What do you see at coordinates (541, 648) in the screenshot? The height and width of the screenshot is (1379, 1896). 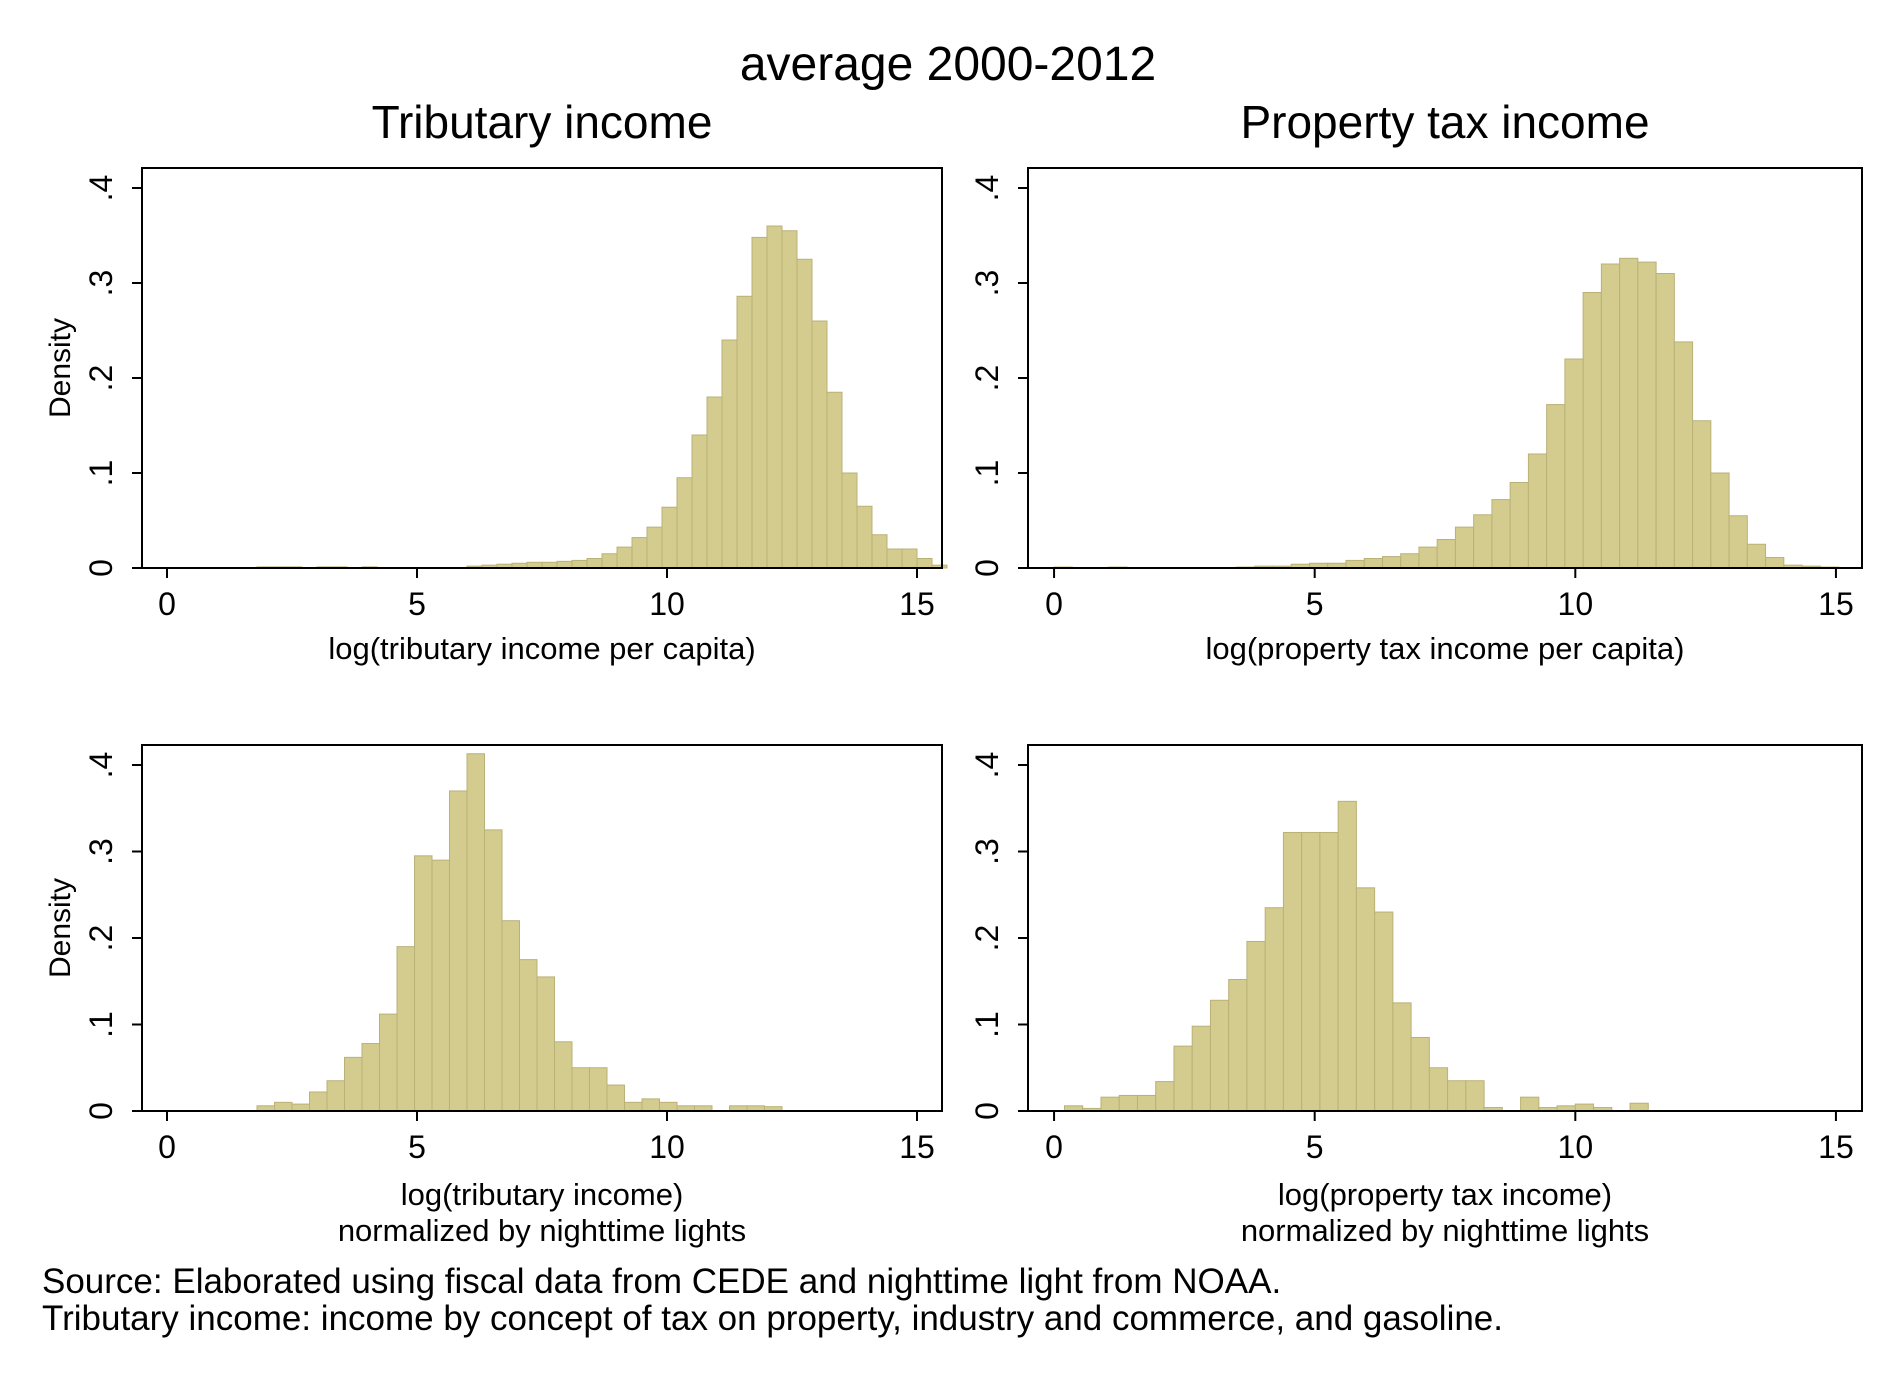 I see `x-axis-label: log(tributary income per capita)` at bounding box center [541, 648].